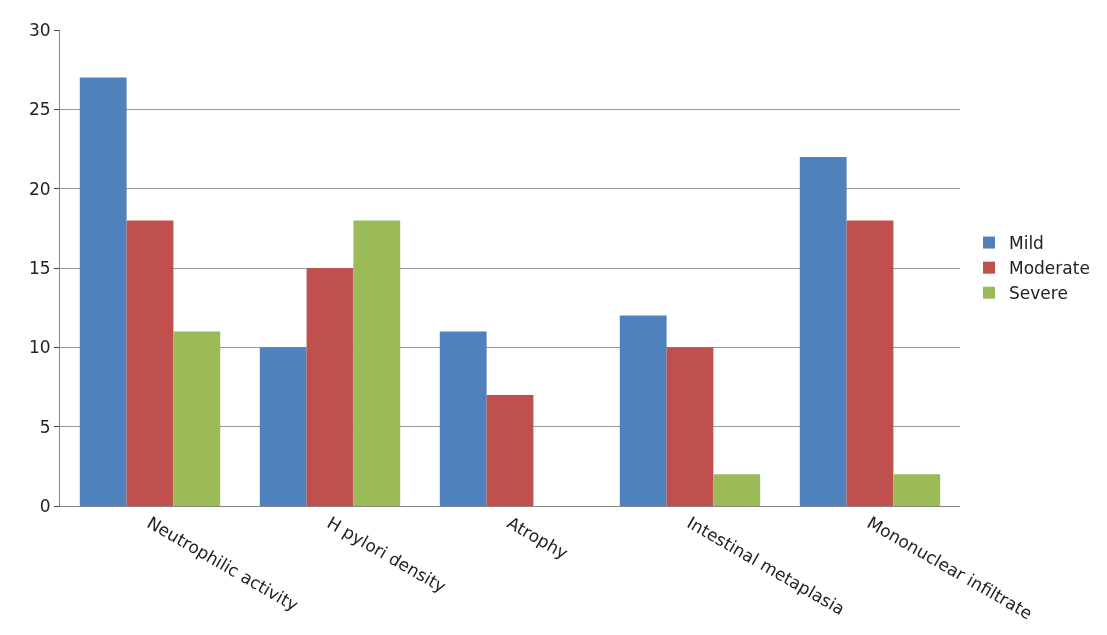  What do you see at coordinates (1026, 243) in the screenshot?
I see `legend-label: Mild` at bounding box center [1026, 243].